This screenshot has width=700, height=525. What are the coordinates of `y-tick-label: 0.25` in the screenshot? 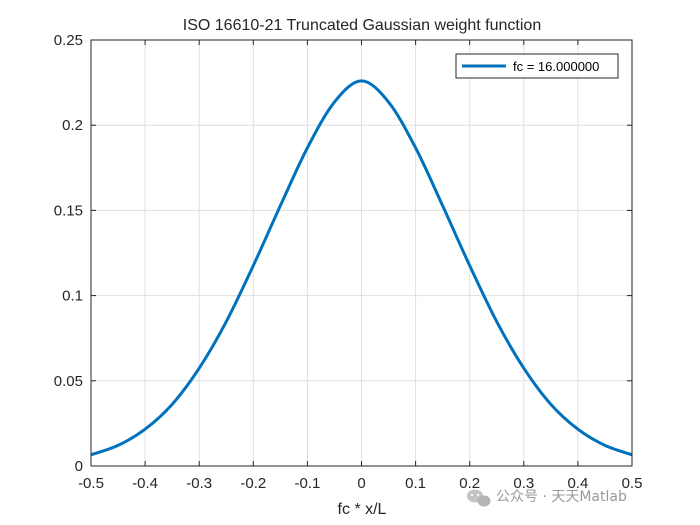 It's located at (68, 40).